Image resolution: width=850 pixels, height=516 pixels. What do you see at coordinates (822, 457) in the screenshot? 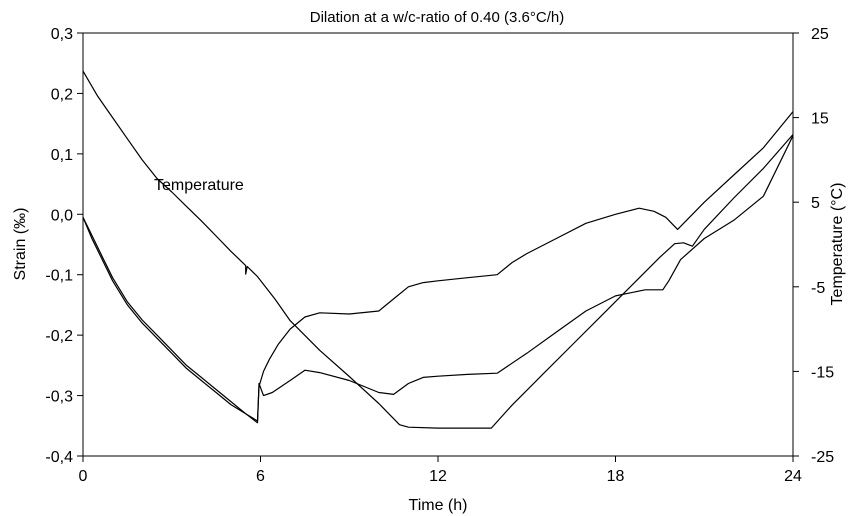
I see `y2-tick-label: -25` at bounding box center [822, 457].